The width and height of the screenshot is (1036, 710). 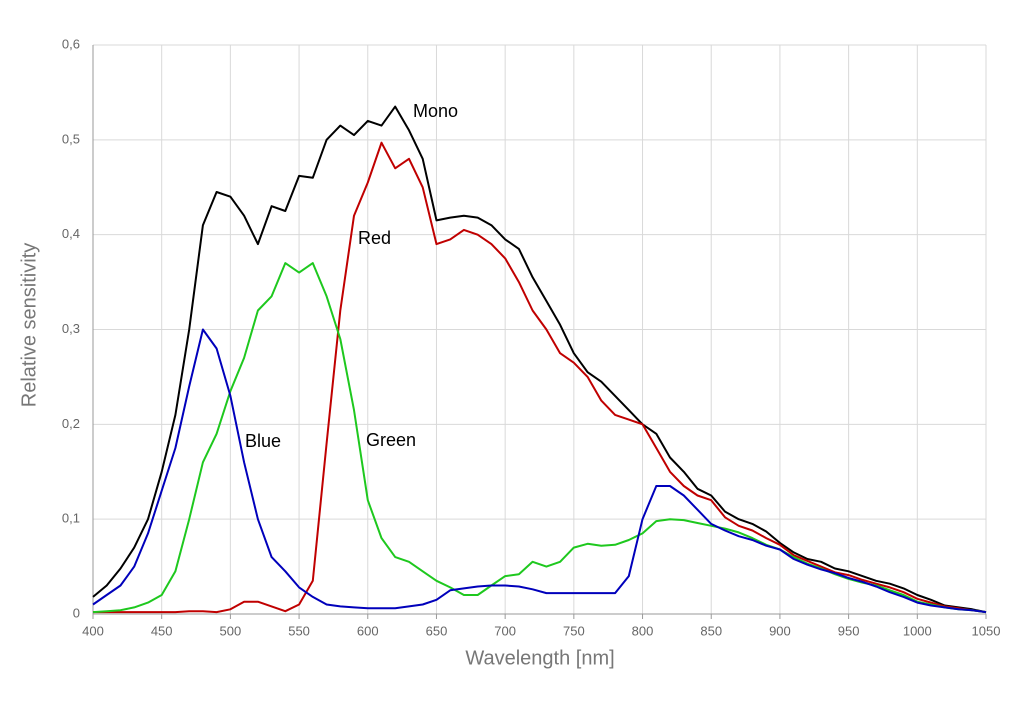 What do you see at coordinates (505, 630) in the screenshot?
I see `x-tick-label: 700` at bounding box center [505, 630].